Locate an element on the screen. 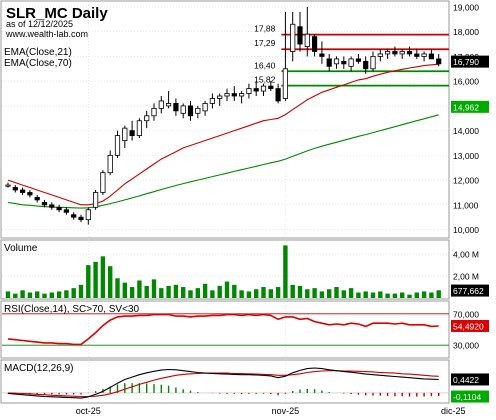 Image resolution: width=496 pixels, height=420 pixels. ema21-legend: EMA(Close,21) is located at coordinates (38, 52).